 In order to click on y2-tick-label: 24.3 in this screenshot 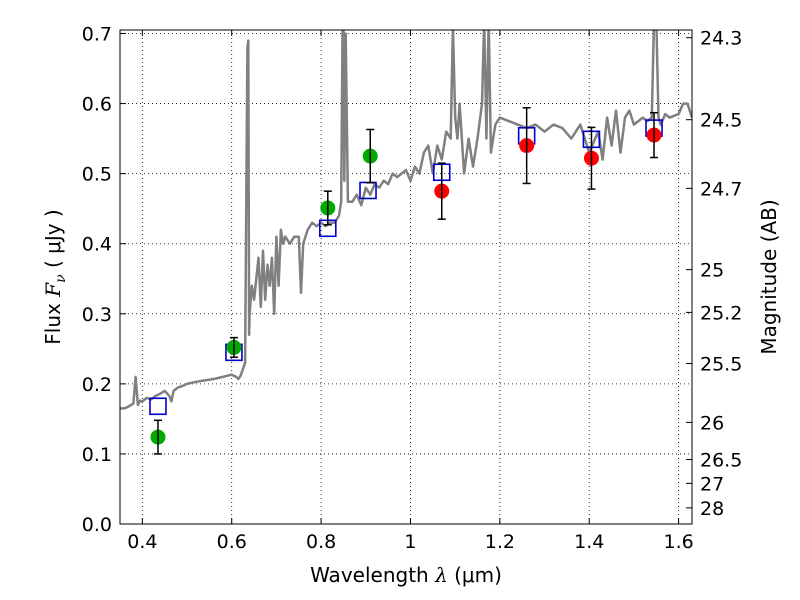, I will do `click(721, 39)`.